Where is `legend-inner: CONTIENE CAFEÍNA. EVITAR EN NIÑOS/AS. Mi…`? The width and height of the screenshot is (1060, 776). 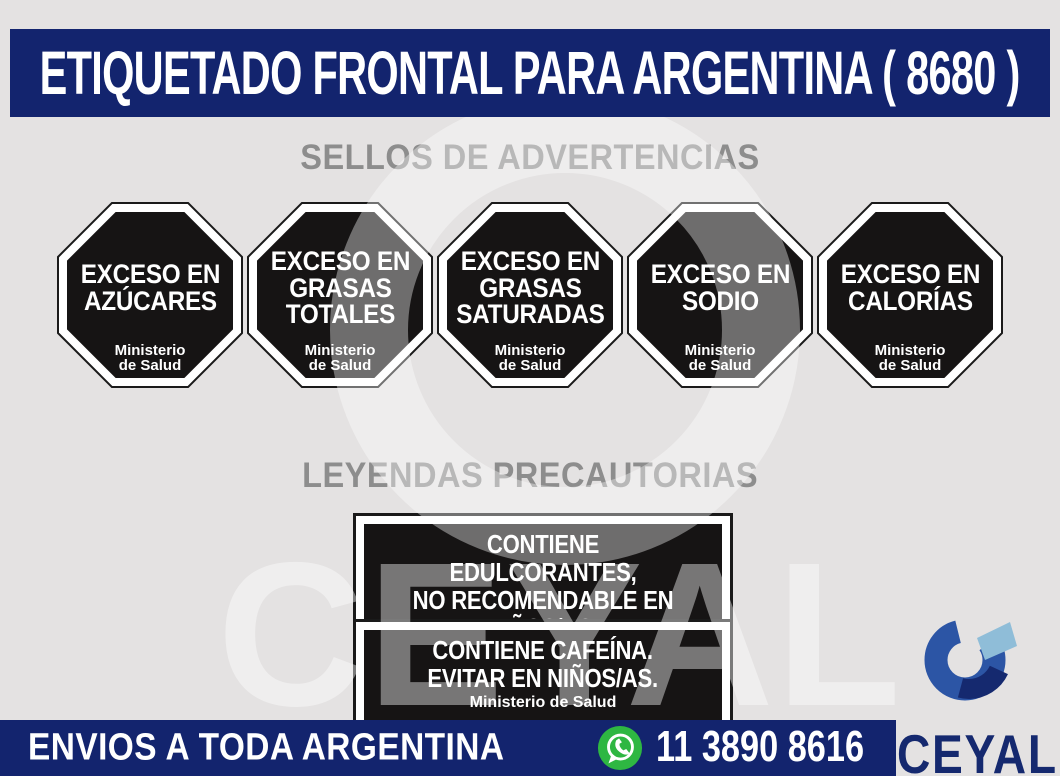 legend-inner: CONTIENE CAFEÍNA. EVITAR EN NIÑOS/AS. Mi… is located at coordinates (543, 675).